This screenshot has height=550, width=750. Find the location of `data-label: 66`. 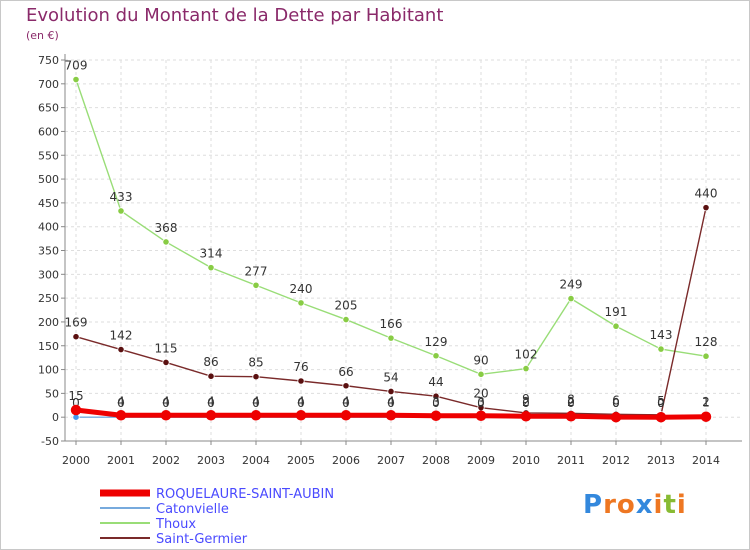

data-label: 66 is located at coordinates (345, 372).